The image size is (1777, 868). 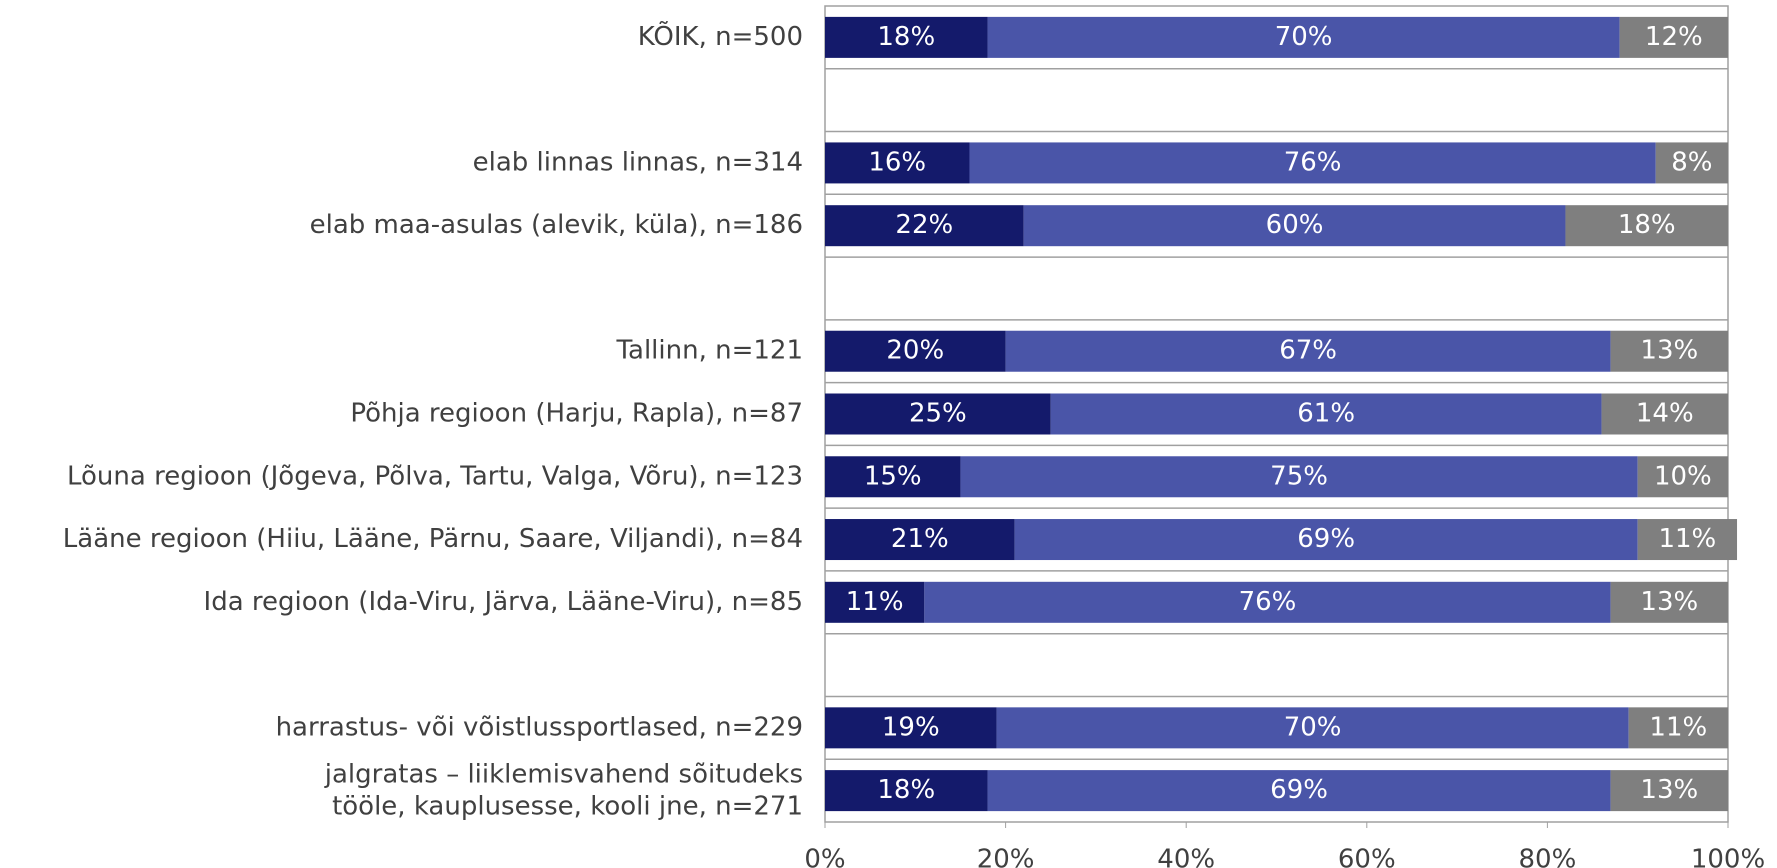 I want to click on category-label: harrastus- või võistlussportlased, n=229, so click(x=539, y=727).